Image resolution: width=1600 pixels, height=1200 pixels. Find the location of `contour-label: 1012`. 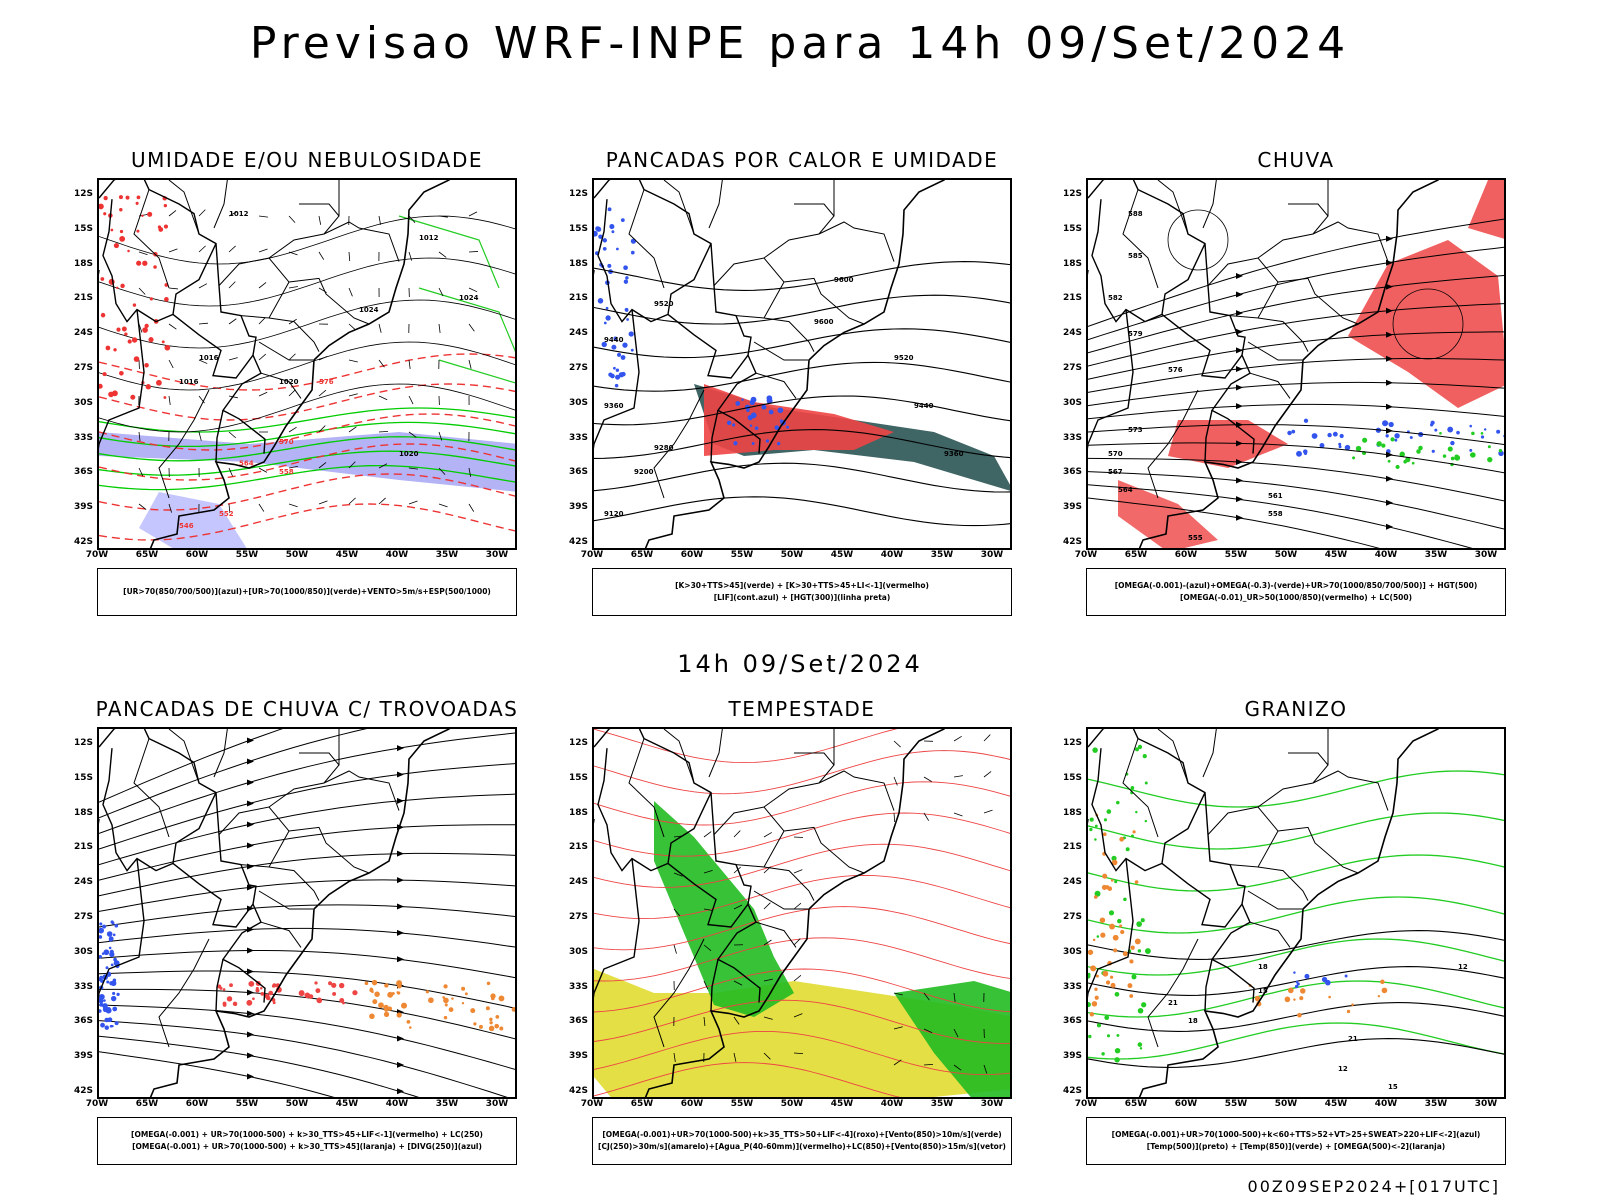

contour-label: 1012 is located at coordinates (239, 214).